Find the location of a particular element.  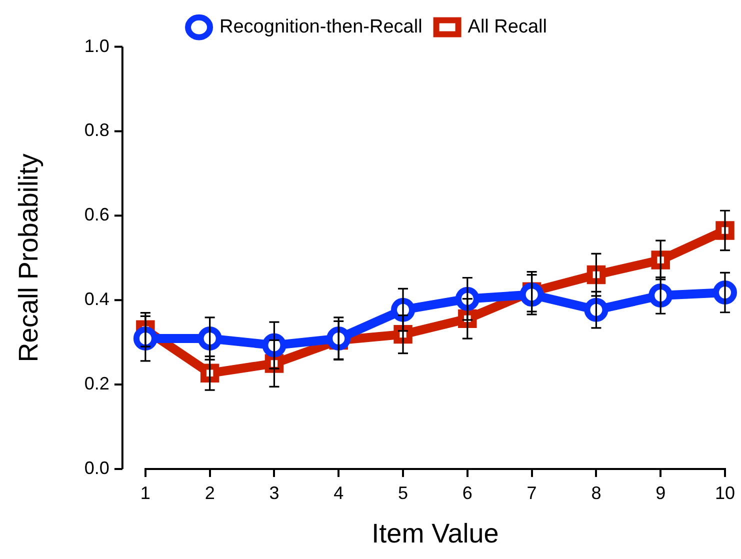

y-tick-label: 0.2 is located at coordinates (97, 384).